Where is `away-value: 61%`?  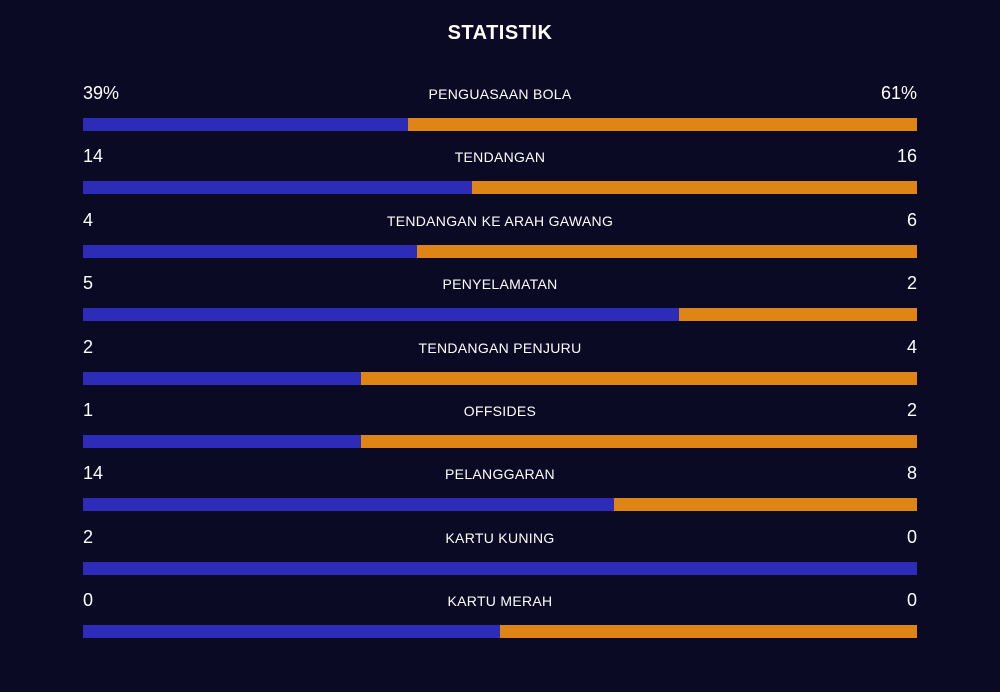 away-value: 61% is located at coordinates (898, 93).